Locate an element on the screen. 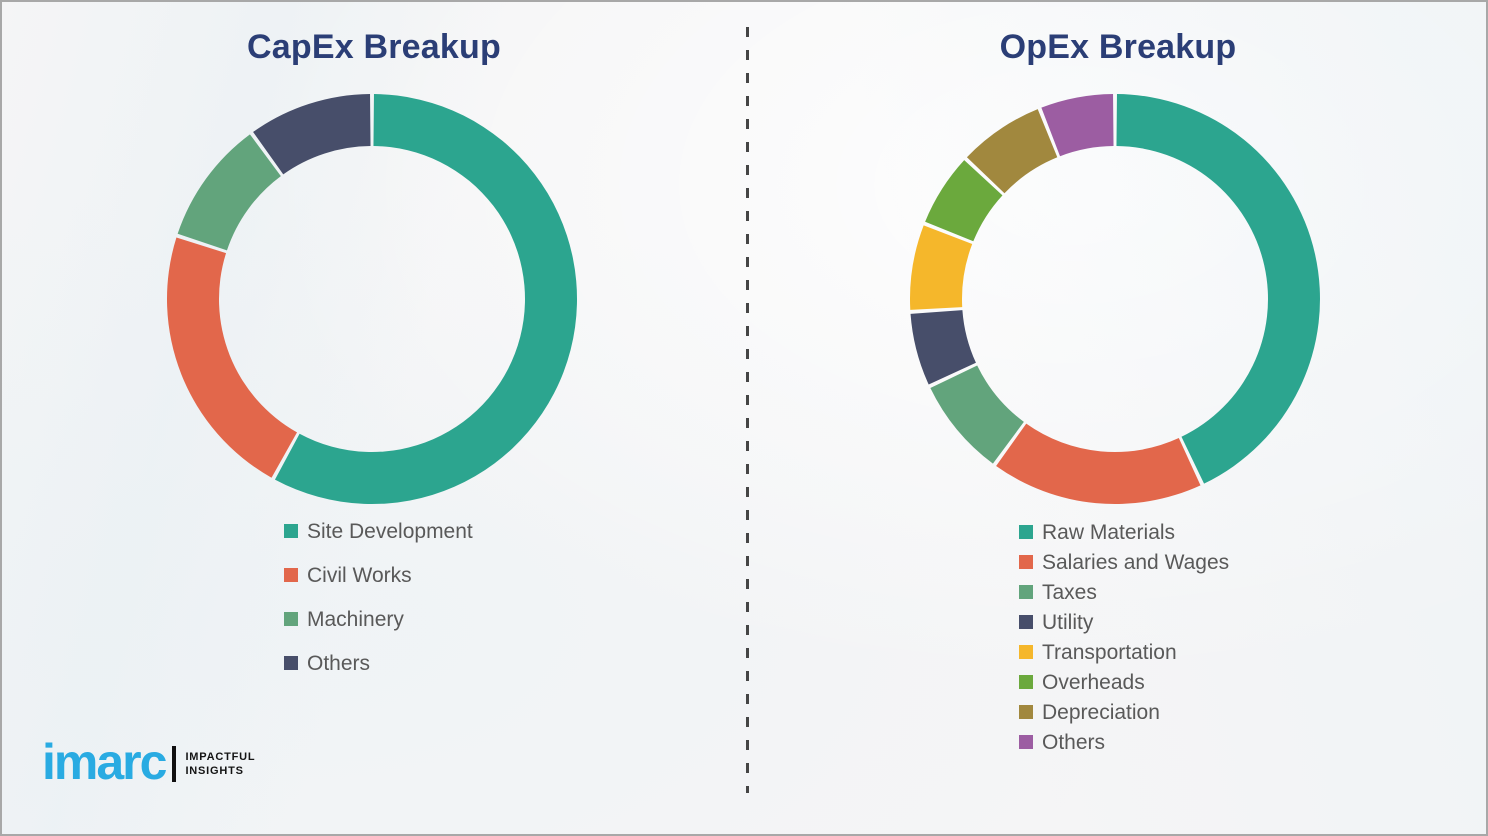 This screenshot has height=836, width=1488. donut-segment-civil-works is located at coordinates (232, 357).